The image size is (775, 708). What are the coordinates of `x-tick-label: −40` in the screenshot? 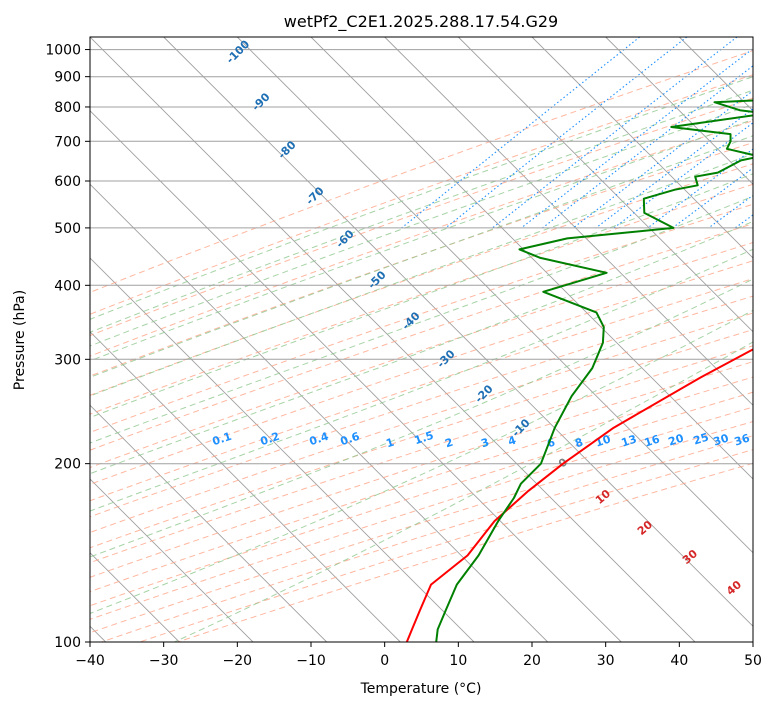 It's located at (90, 661).